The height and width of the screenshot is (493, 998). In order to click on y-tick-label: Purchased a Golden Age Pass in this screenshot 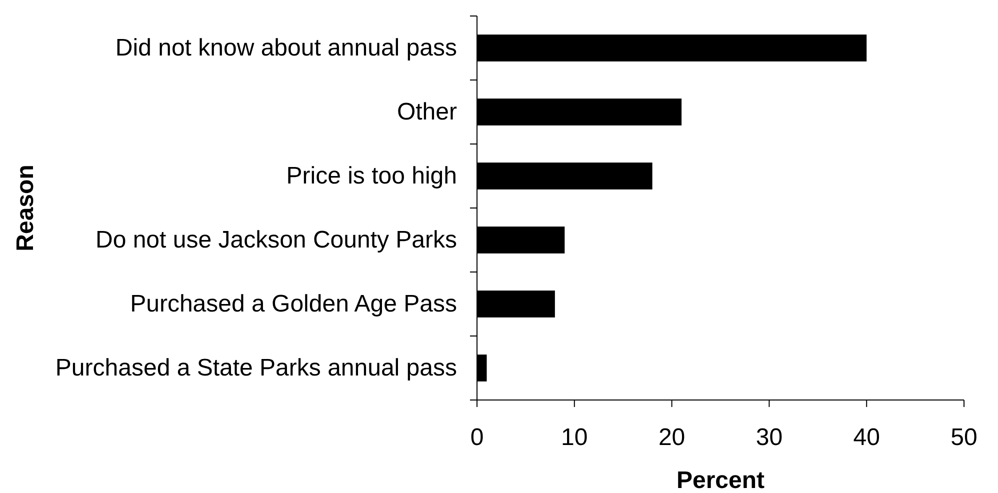, I will do `click(293, 304)`.